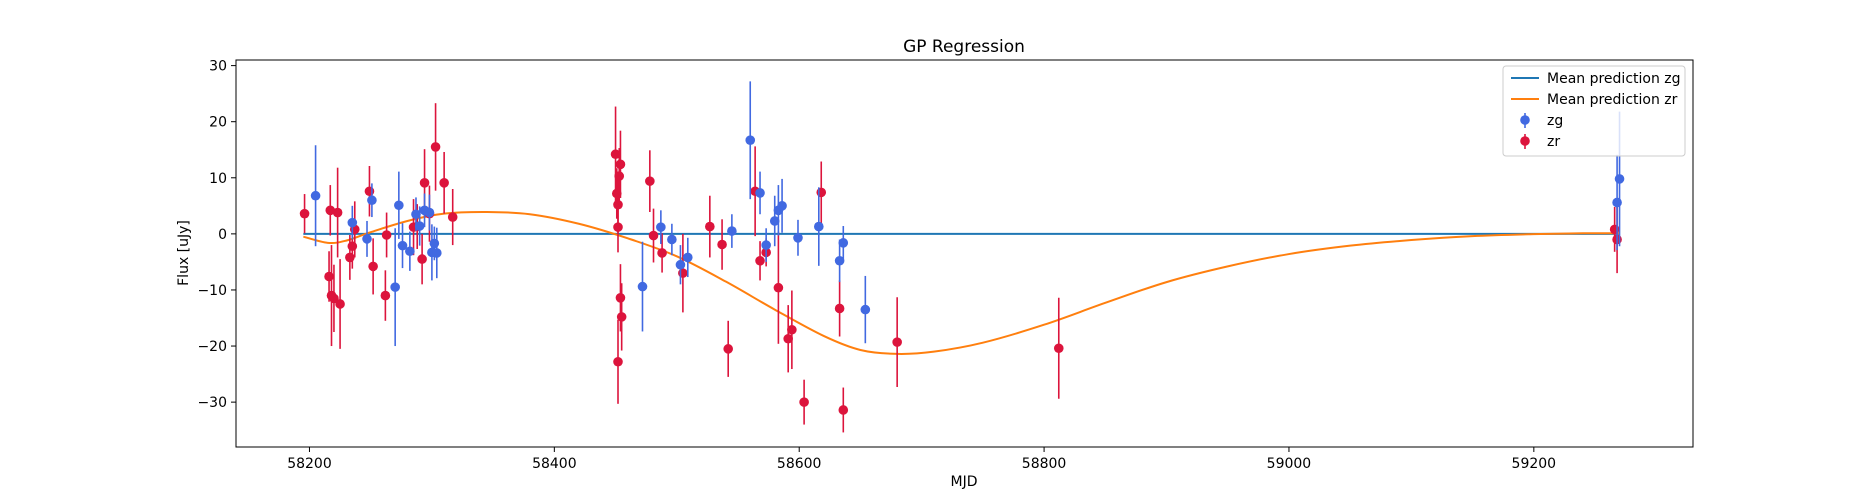 The image size is (1875, 500). I want to click on legend-label-zr-mean: Mean prediction zr, so click(1612, 100).